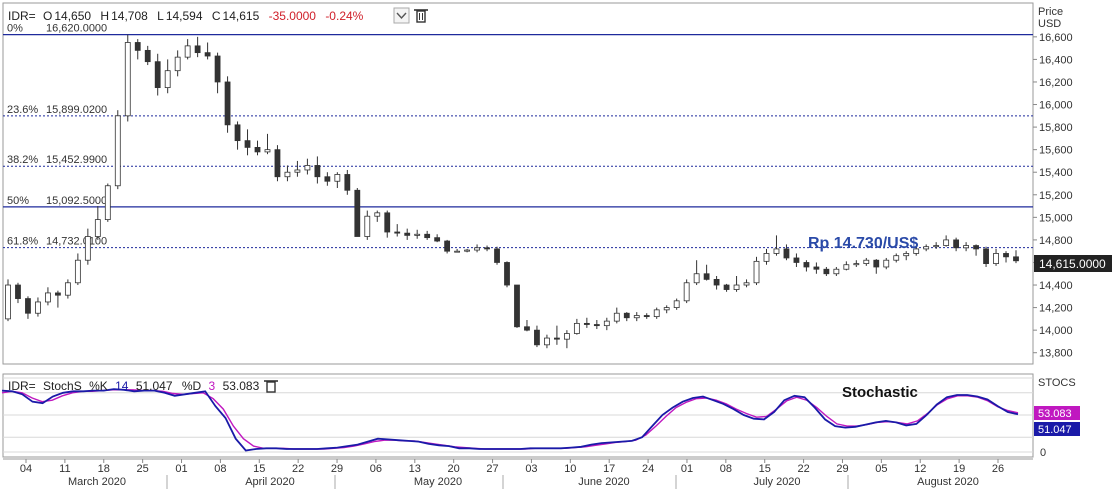  I want to click on svg-text: 51.047, so click(1055, 430).